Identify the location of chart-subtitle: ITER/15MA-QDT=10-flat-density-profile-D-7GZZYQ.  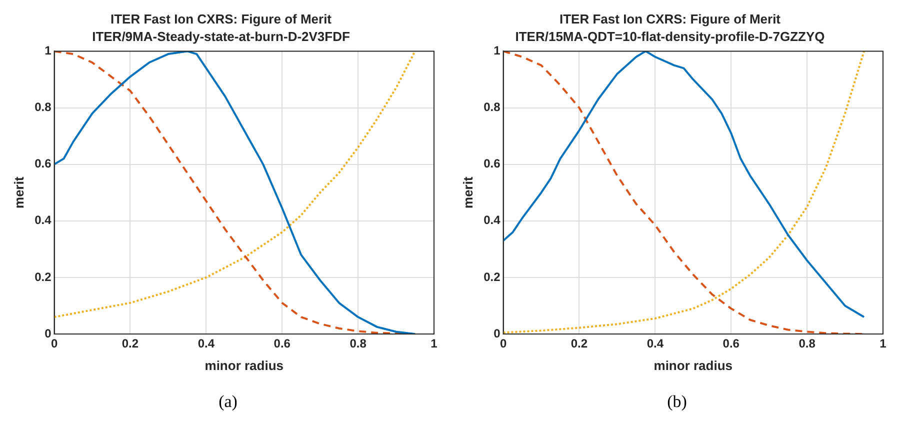
(670, 36).